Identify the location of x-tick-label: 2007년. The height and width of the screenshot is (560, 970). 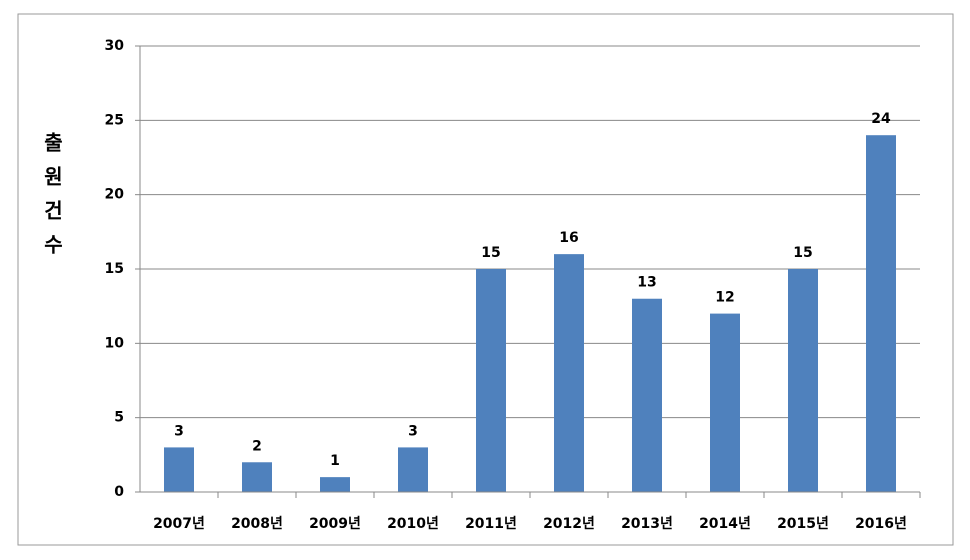
(179, 524).